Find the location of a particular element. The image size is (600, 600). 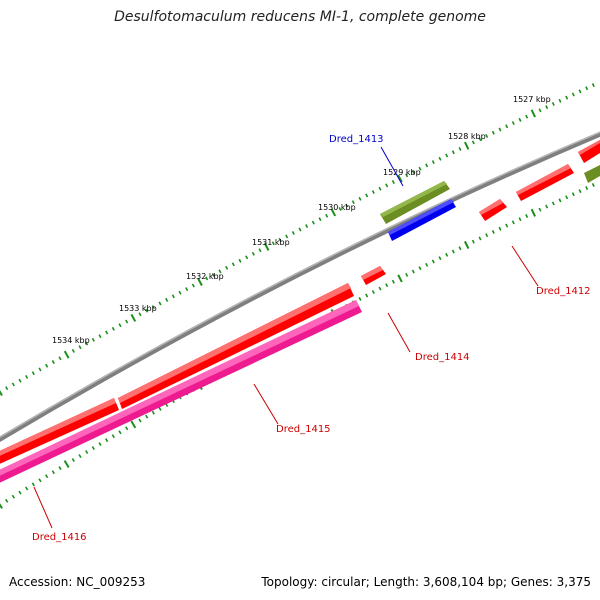

gene-dred-1412-top is located at coordinates (543, 179).